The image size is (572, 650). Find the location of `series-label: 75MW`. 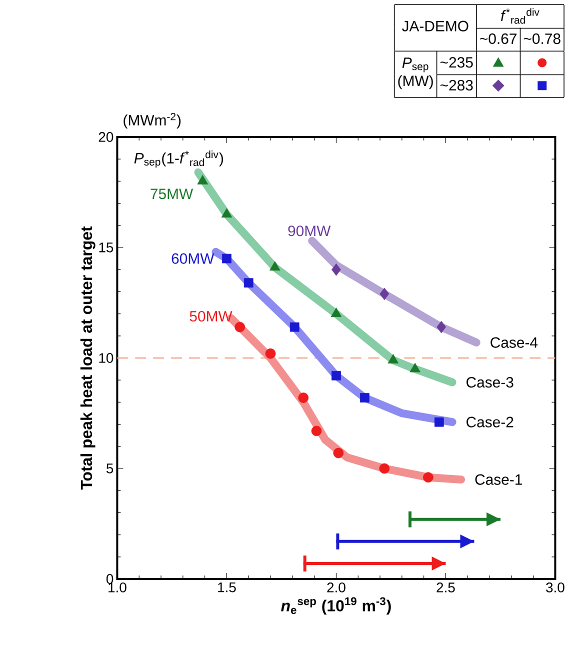

series-label: 75MW is located at coordinates (171, 194).